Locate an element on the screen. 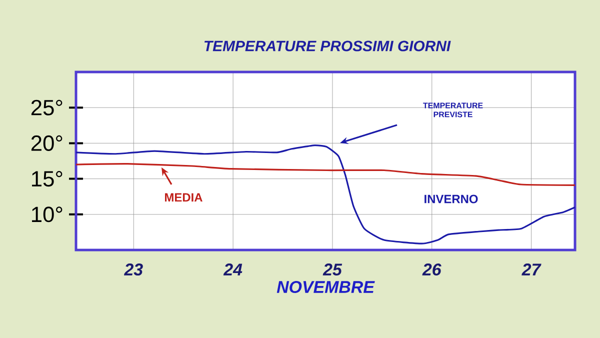 The image size is (600, 338). annotation: INVERNO is located at coordinates (451, 199).